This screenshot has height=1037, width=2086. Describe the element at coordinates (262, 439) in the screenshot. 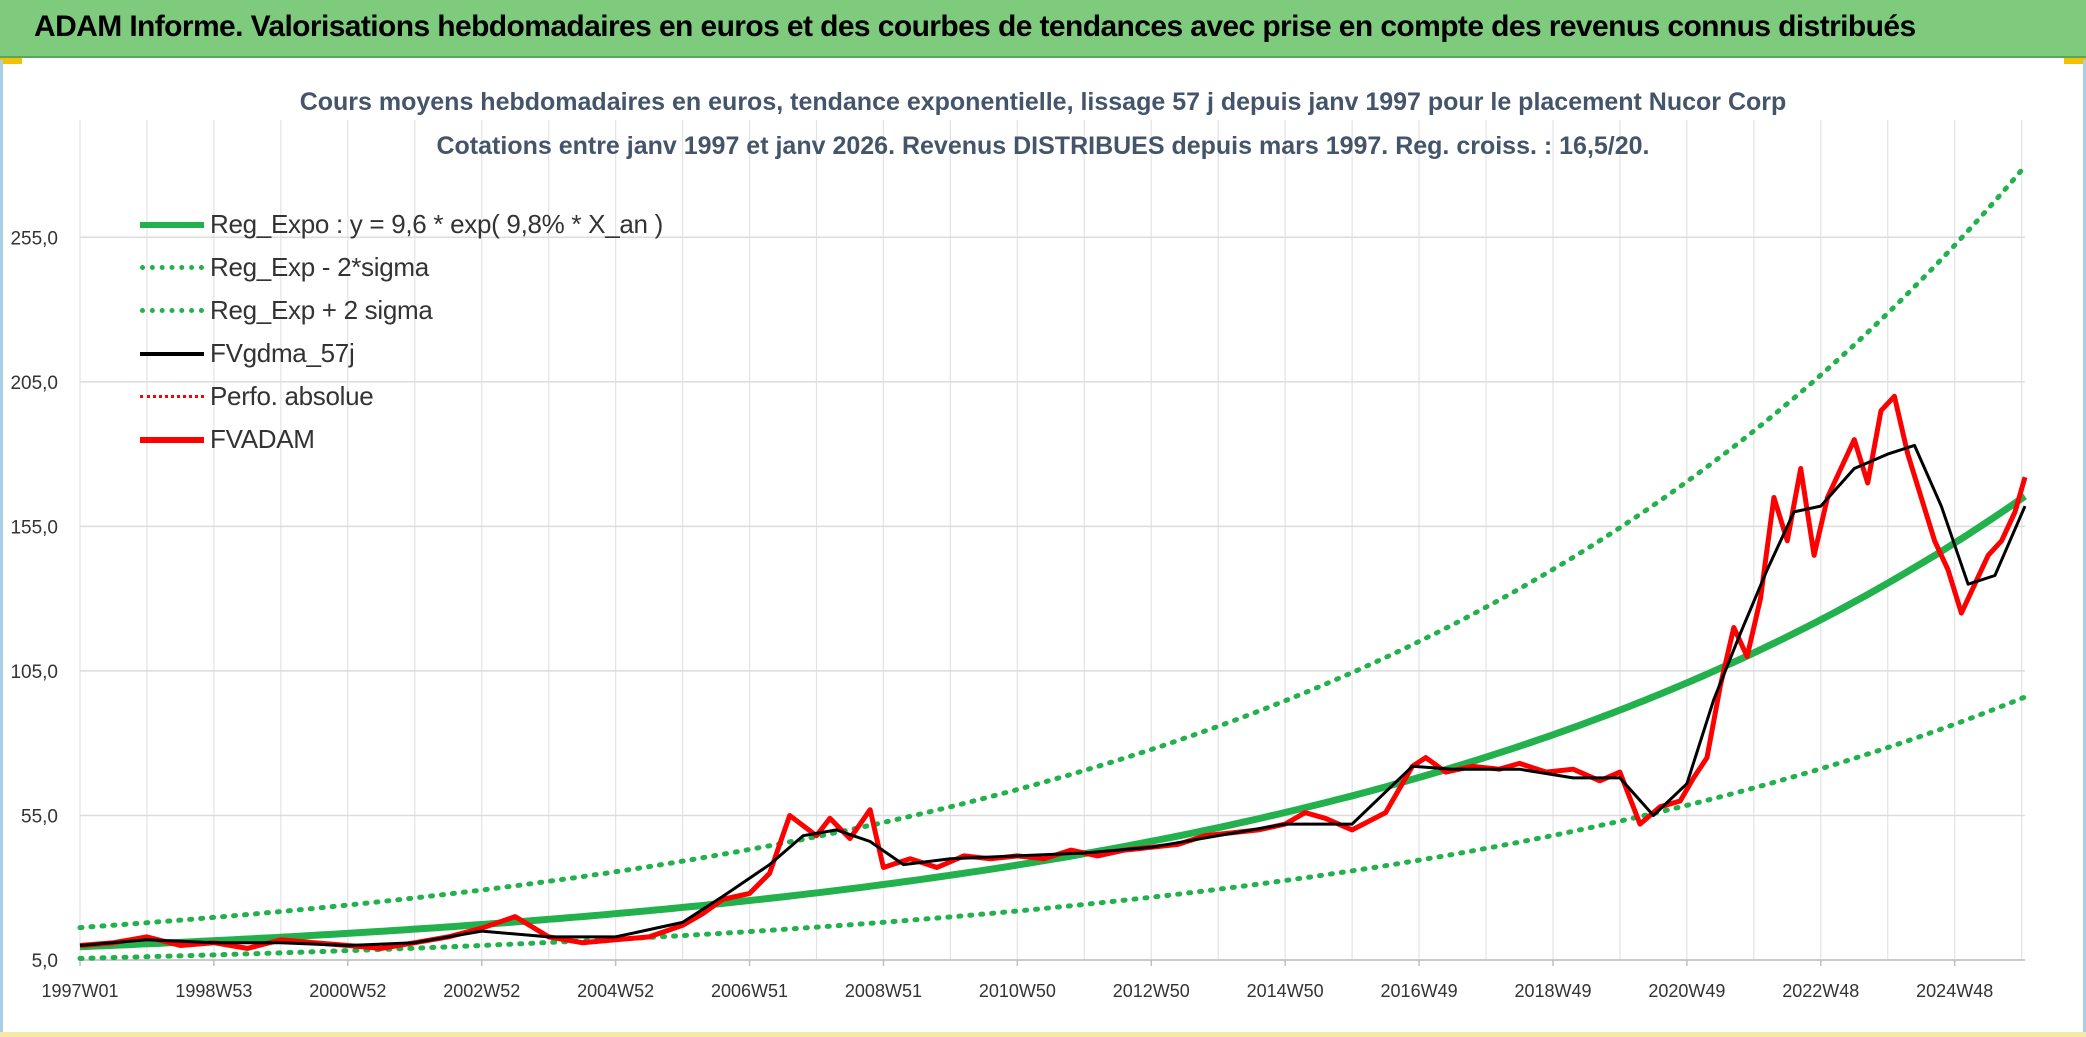

I see `legend-label-fvadam: FVADAM` at that location.